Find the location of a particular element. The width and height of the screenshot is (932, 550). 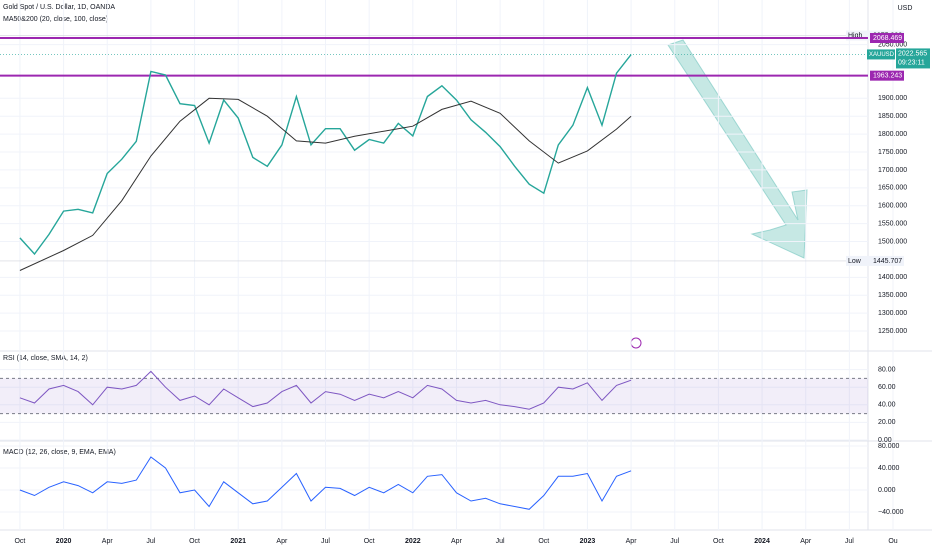

symbol-name: XAUUSD is located at coordinates (882, 55).